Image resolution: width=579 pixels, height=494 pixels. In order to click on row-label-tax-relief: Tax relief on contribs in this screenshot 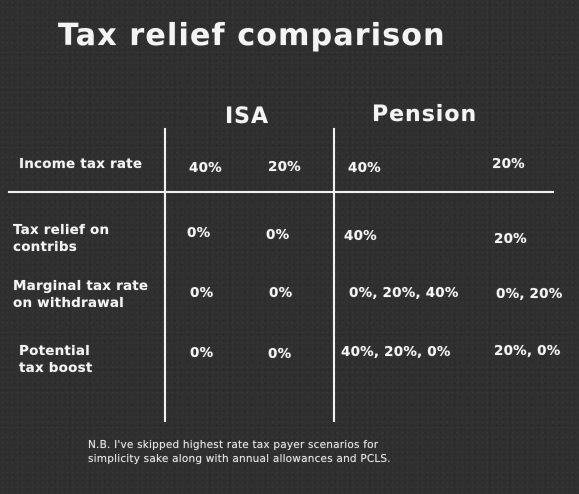, I will do `click(61, 238)`.